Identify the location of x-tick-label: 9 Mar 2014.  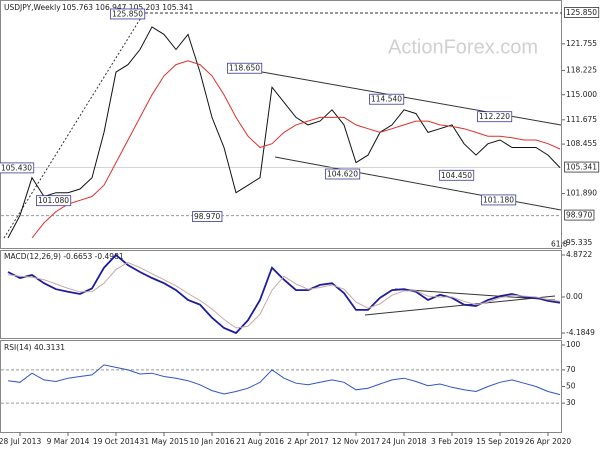
(68, 441).